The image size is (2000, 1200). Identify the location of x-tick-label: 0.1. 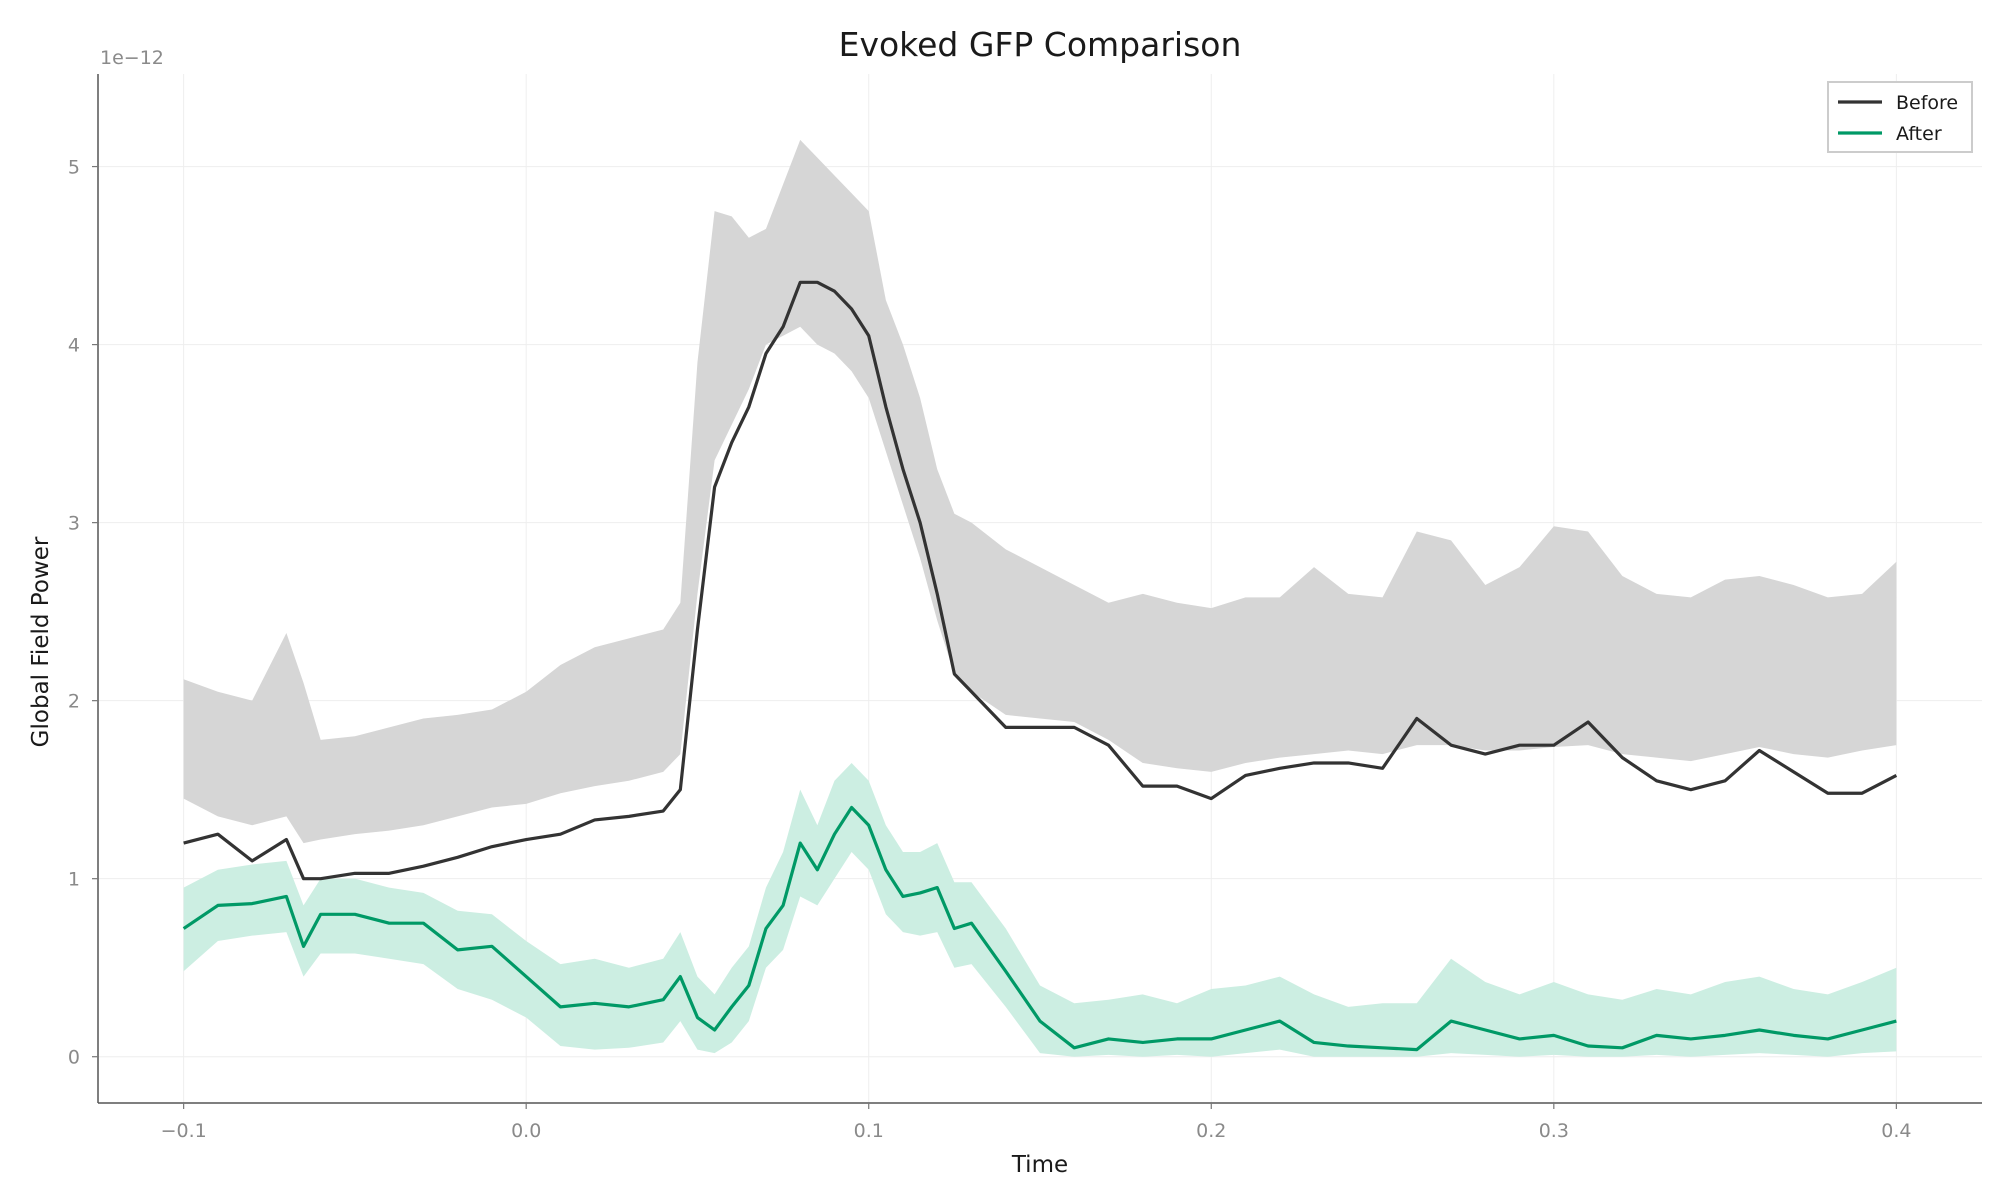
(869, 1131).